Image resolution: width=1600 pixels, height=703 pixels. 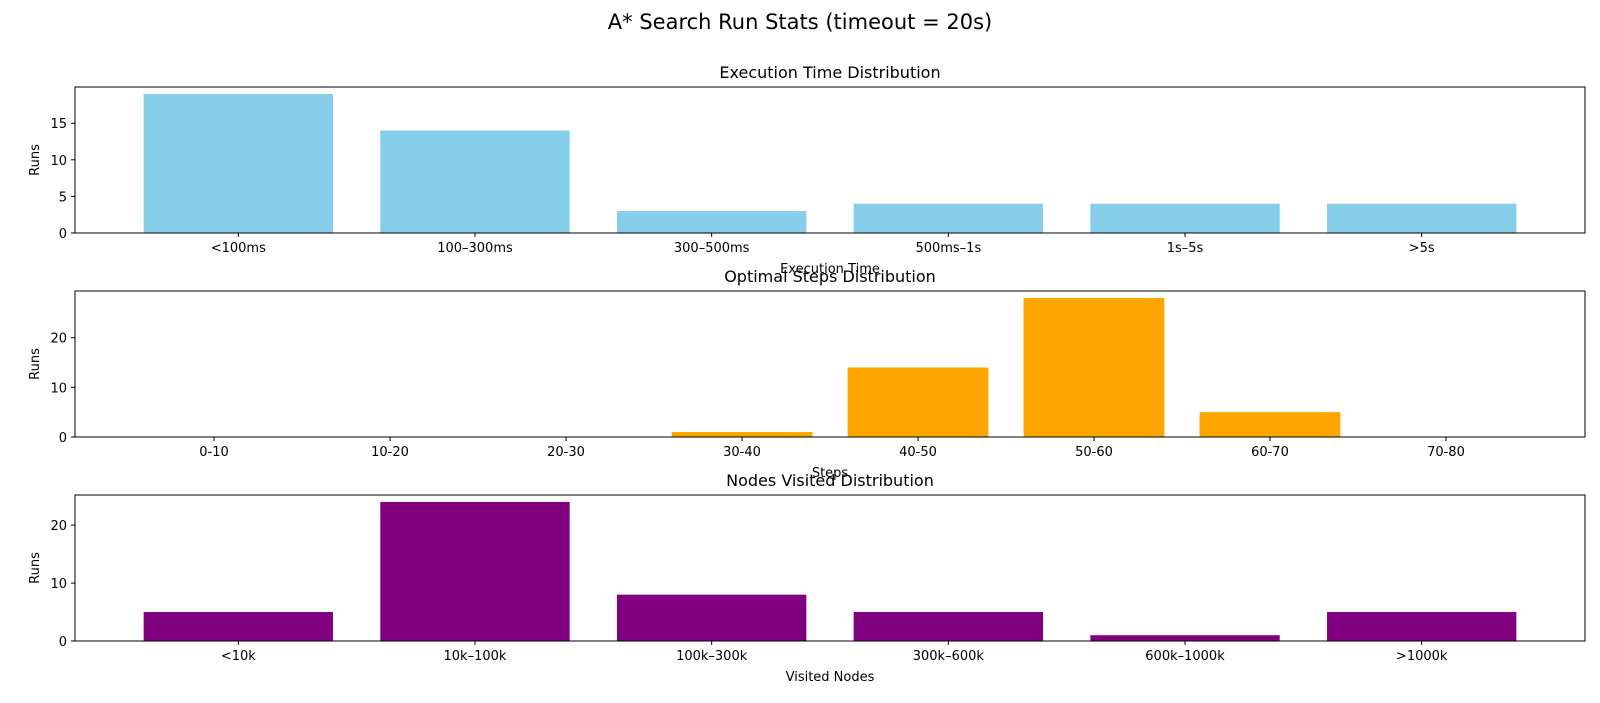 I want to click on x-tick-label: 500ms–1s, so click(x=948, y=248).